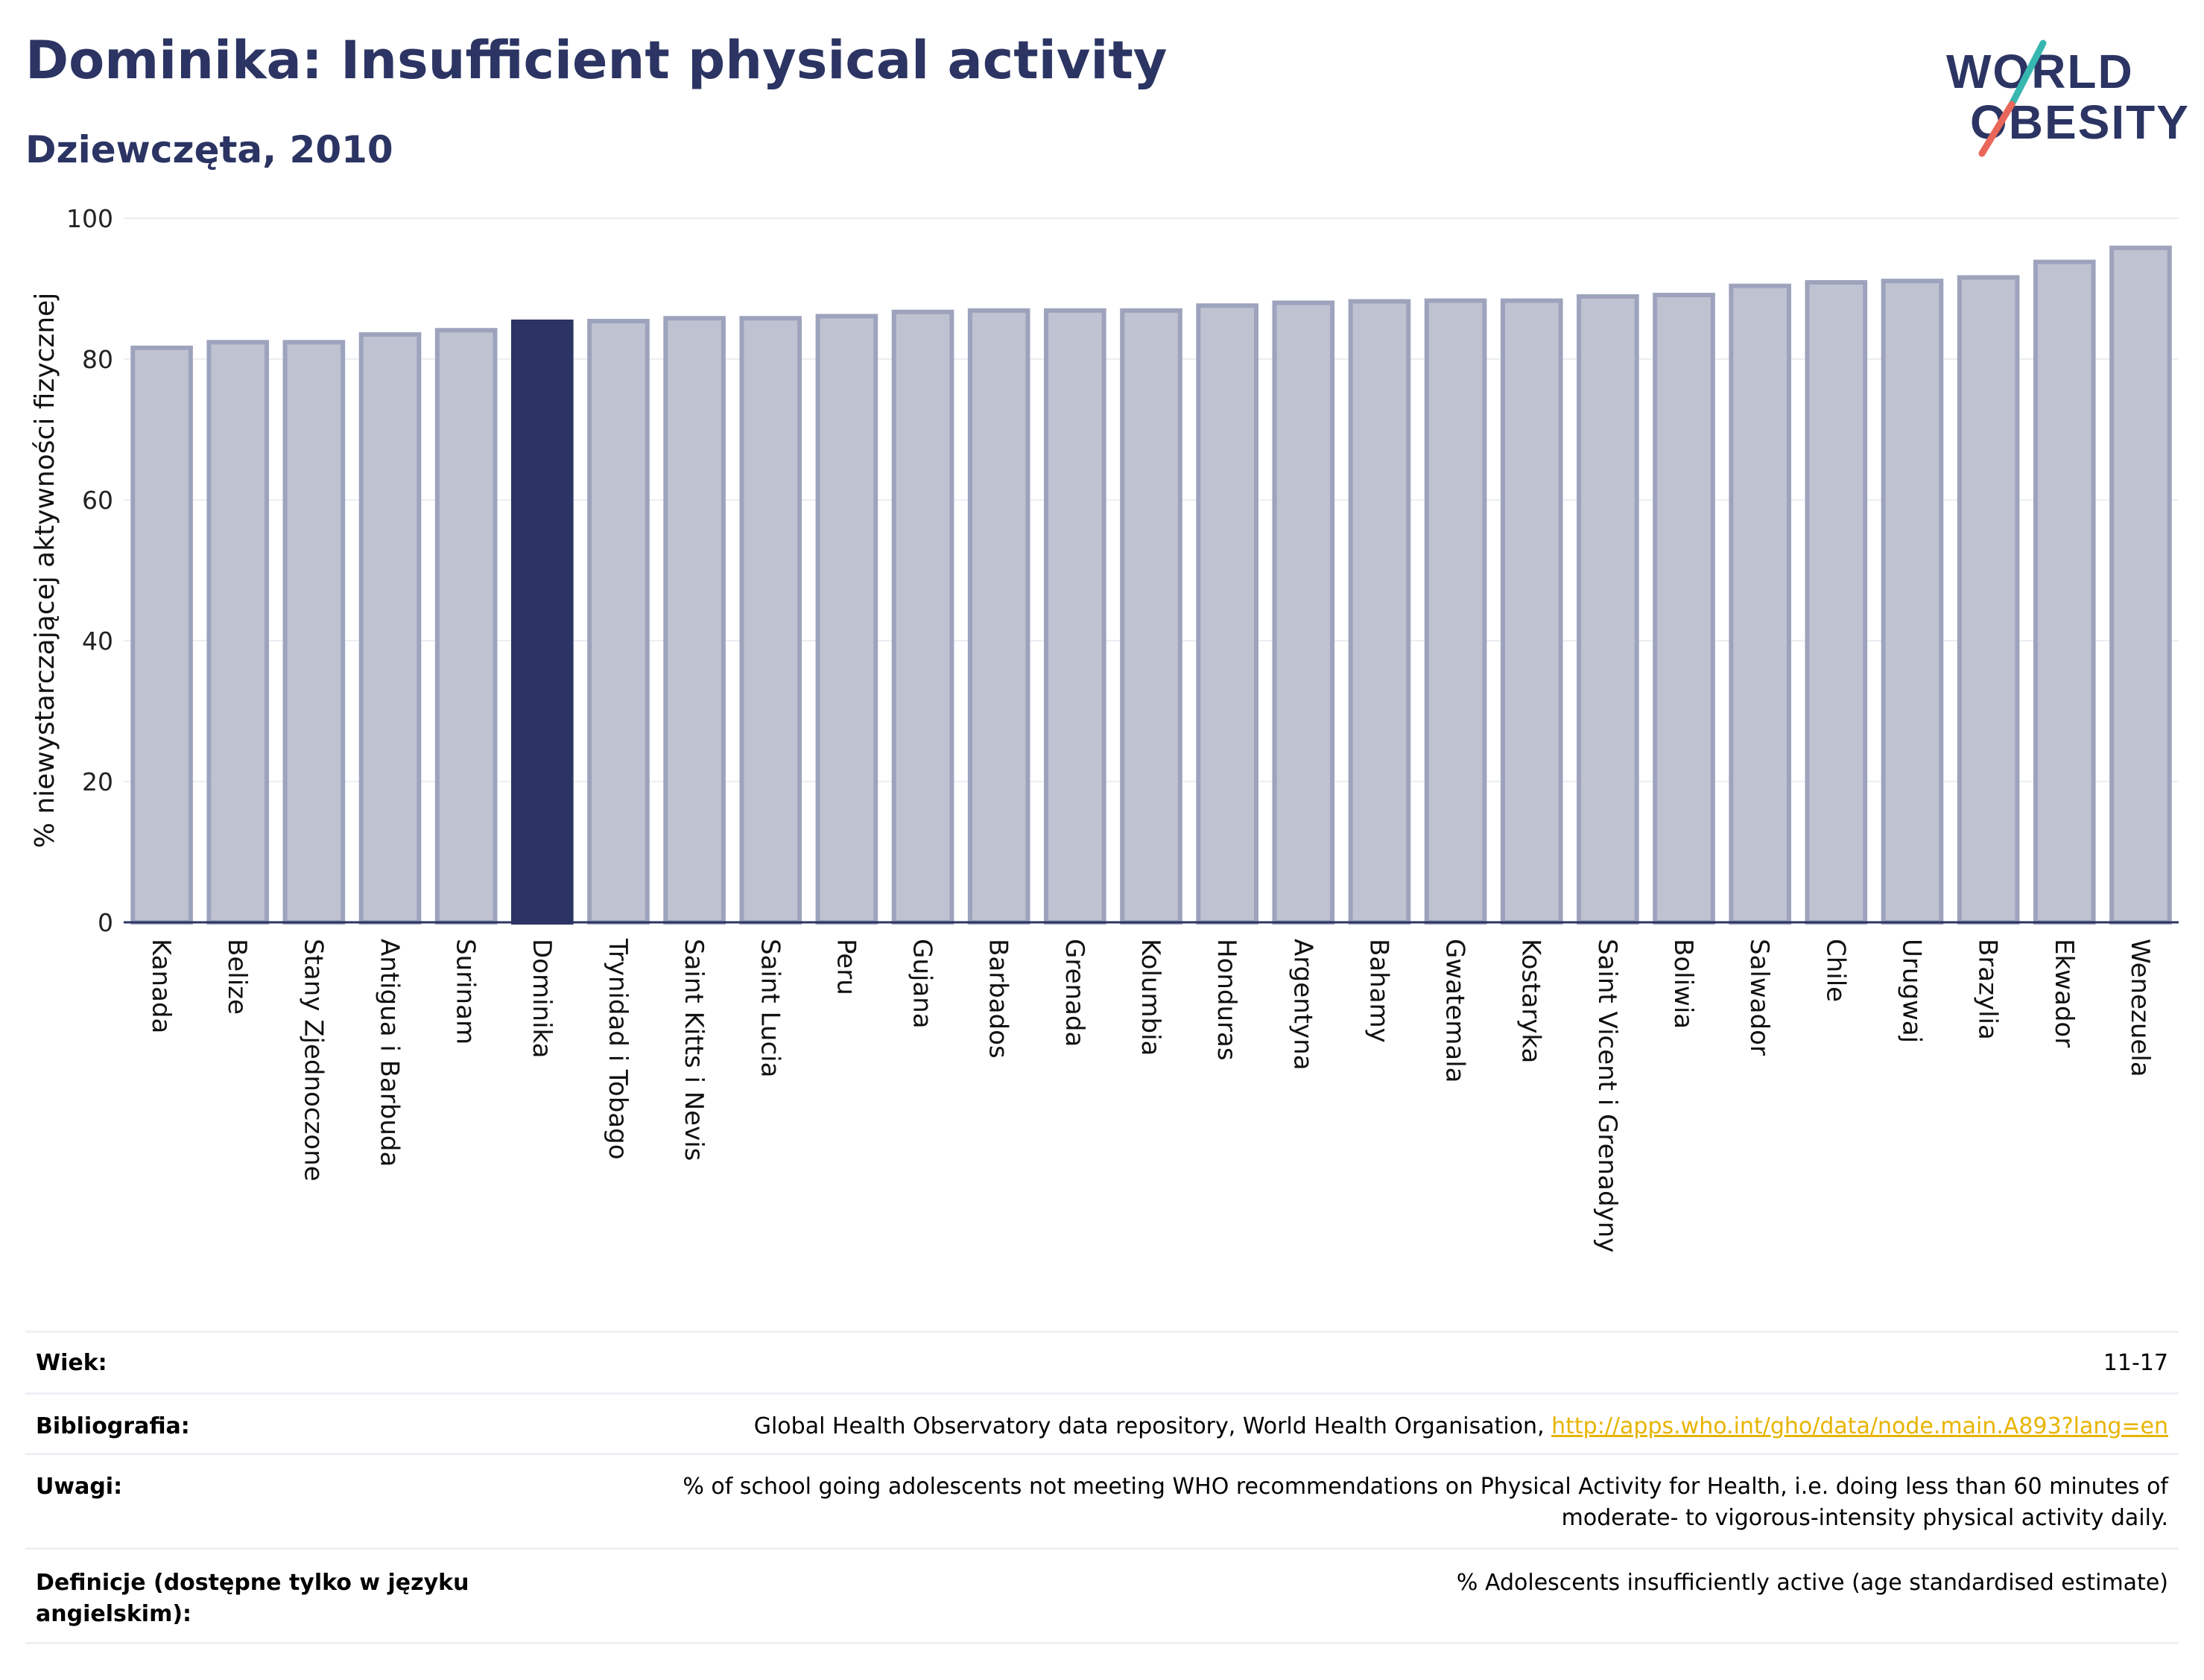 The width and height of the screenshot is (2204, 1680). I want to click on x-tick-label: Saint Vicent i Grenadyny, so click(1607, 1095).